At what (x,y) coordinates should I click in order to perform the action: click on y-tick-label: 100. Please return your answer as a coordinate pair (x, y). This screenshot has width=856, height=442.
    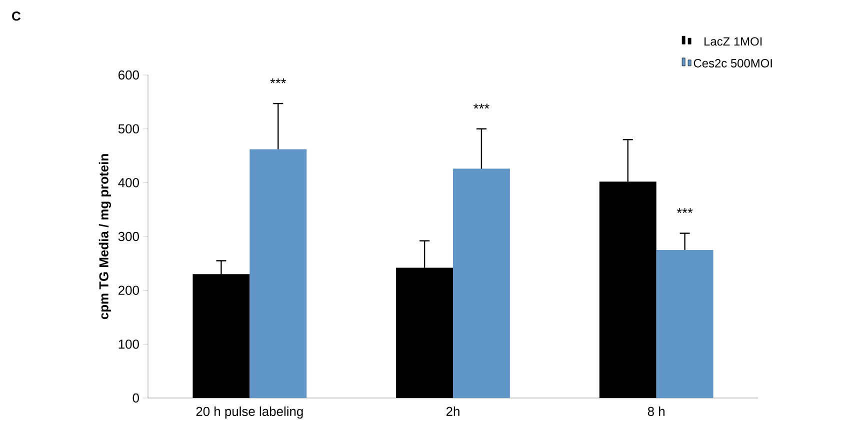
    Looking at the image, I should click on (128, 344).